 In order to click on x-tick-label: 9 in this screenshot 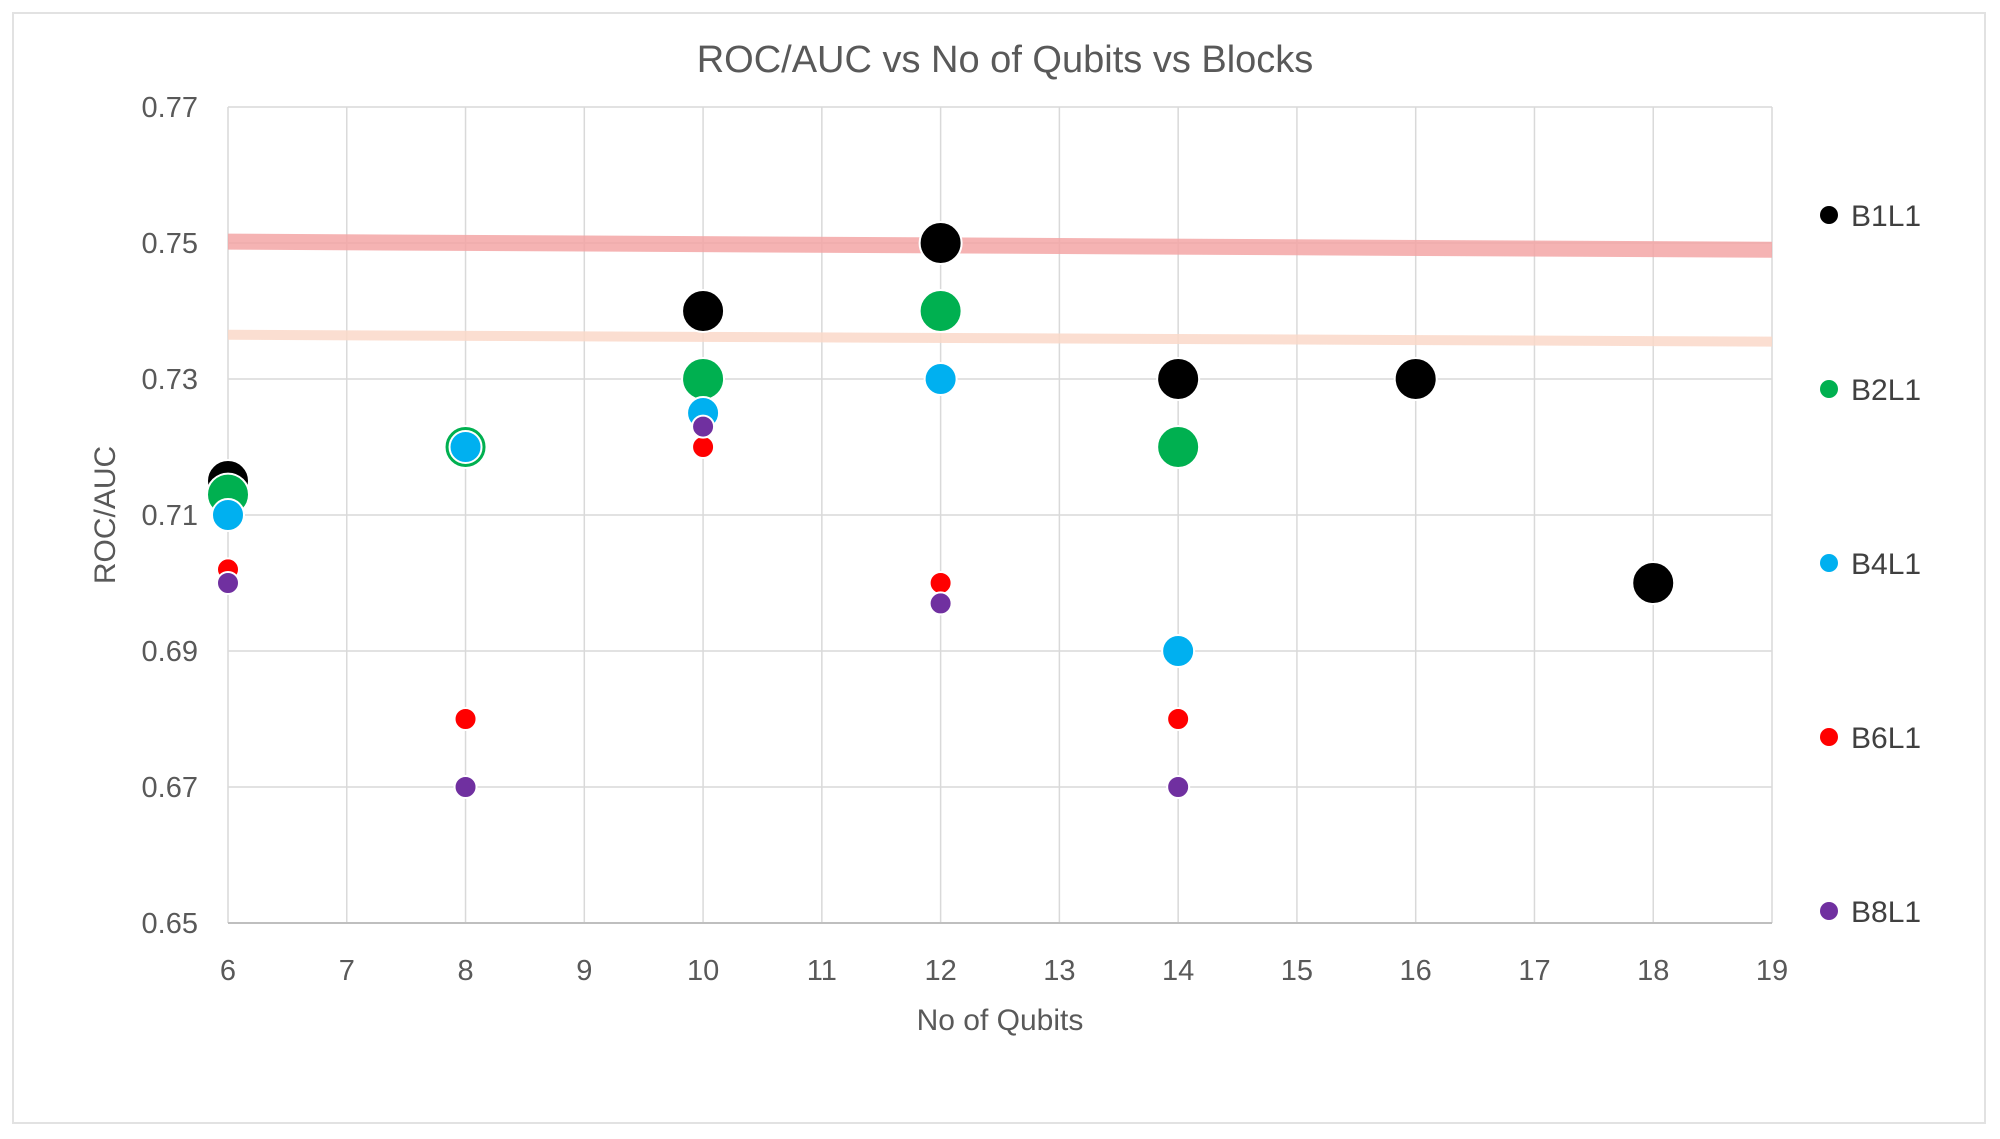, I will do `click(584, 971)`.